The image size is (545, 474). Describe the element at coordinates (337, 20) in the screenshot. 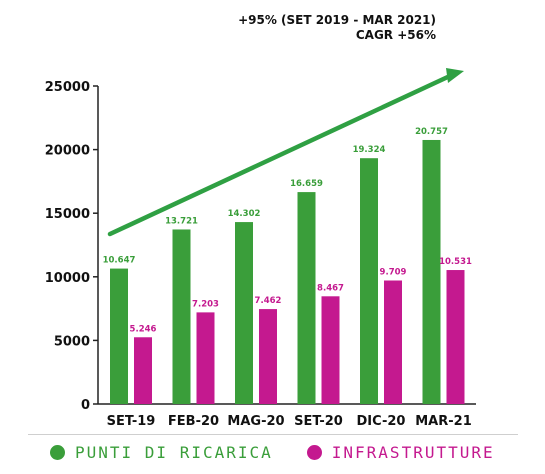

I see `growth-annotation: +95% (SET 2019 - MAR 2021)` at that location.